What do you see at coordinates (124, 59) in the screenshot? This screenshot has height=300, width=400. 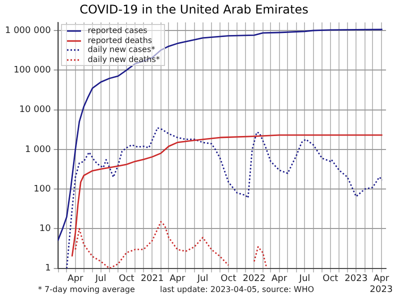 I see `legend-label: daily new deaths*` at bounding box center [124, 59].